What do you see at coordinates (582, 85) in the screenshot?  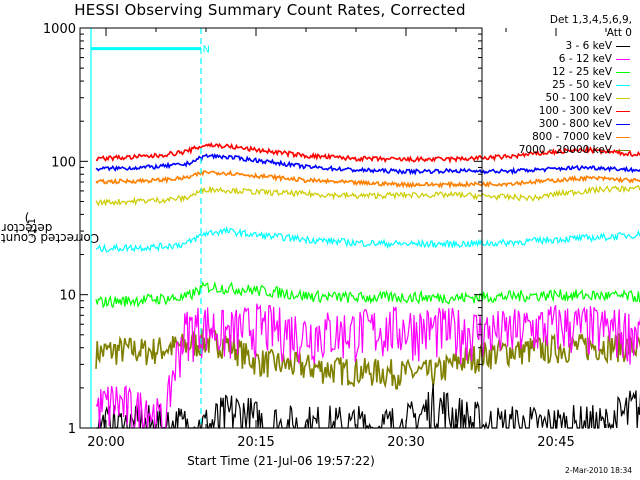 I see `legend-label: 25 - 50 keV` at bounding box center [582, 85].